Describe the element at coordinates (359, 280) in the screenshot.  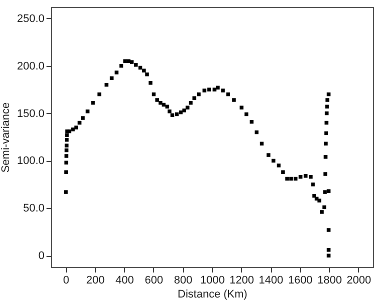
I see `x-tick-label: 2000` at that location.